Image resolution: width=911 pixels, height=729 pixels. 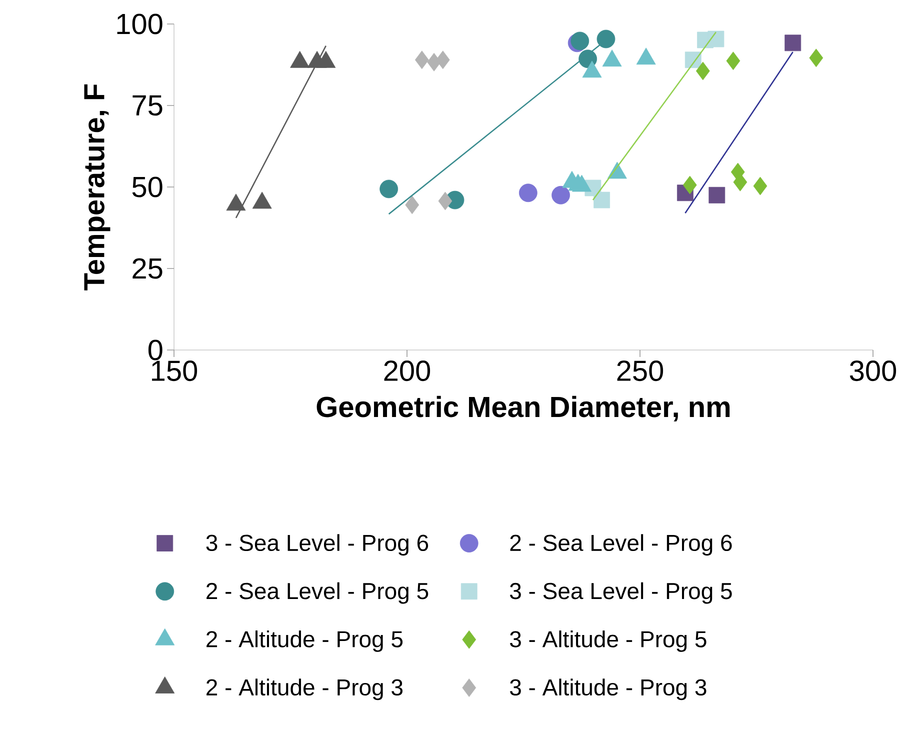 I want to click on legend-label: 3 - Altitude - Prog 3, so click(x=608, y=689).